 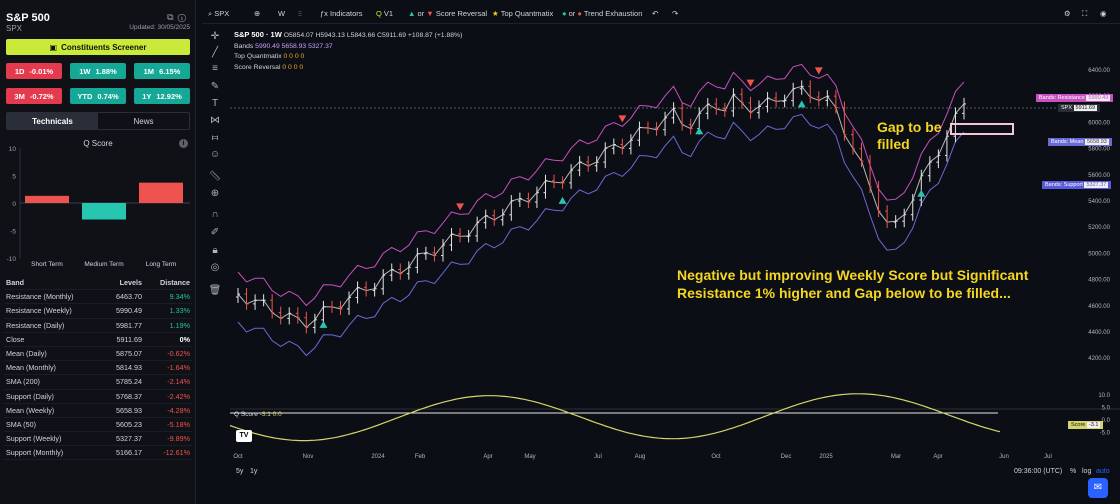 What do you see at coordinates (179, 297) in the screenshot?
I see `row-distance: 9.34%` at bounding box center [179, 297].